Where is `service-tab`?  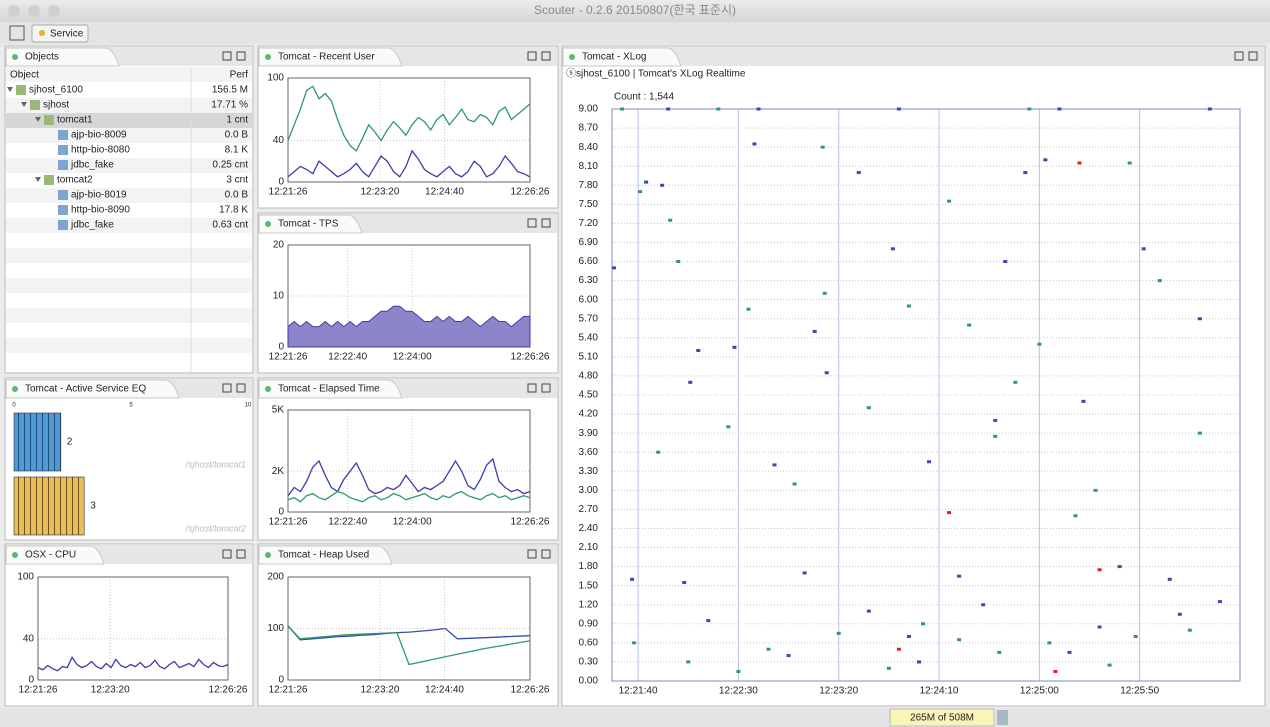
service-tab is located at coordinates (60, 33).